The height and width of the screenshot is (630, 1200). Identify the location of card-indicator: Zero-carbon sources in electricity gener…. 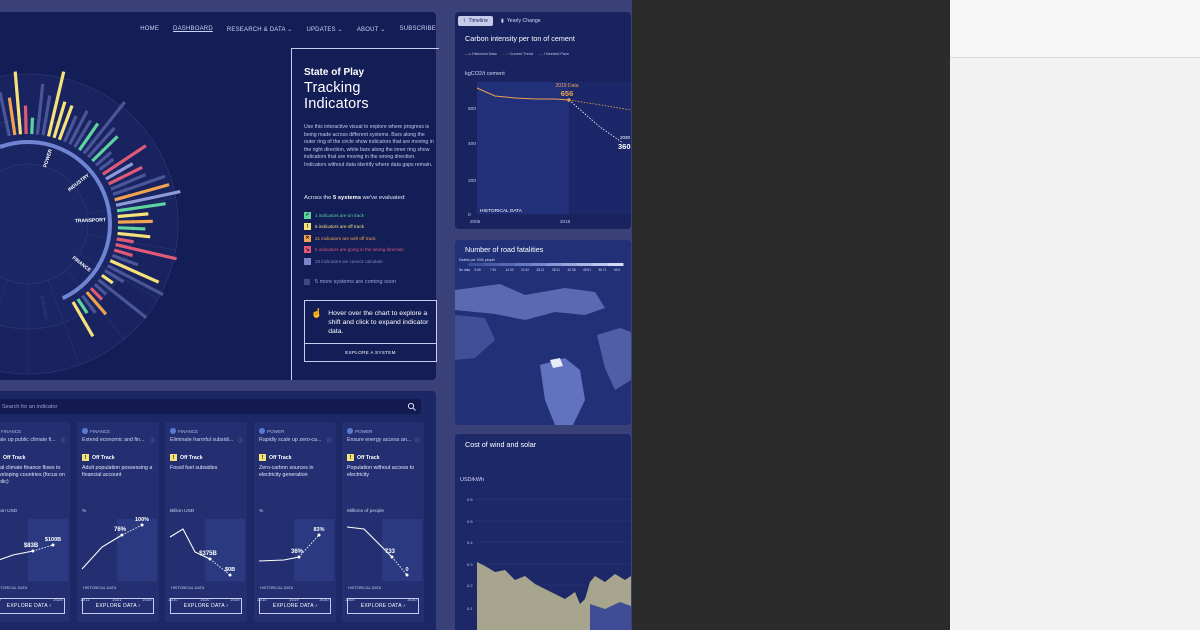
(286, 471).